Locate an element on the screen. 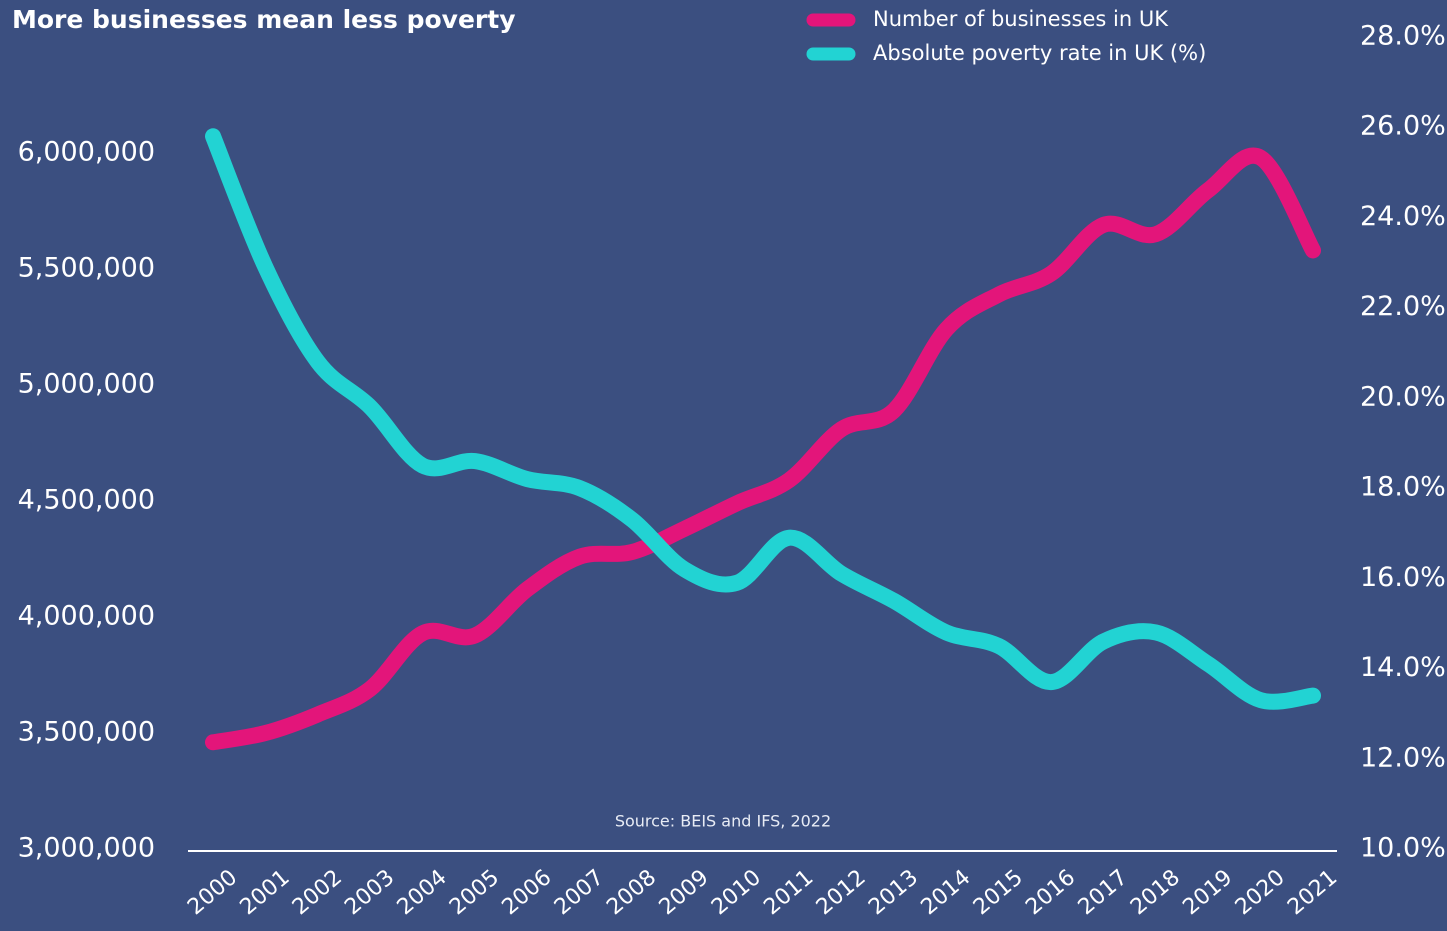 This screenshot has height=931, width=1447. source-note: Source: BEIS and IFS, 2022 is located at coordinates (723, 821).